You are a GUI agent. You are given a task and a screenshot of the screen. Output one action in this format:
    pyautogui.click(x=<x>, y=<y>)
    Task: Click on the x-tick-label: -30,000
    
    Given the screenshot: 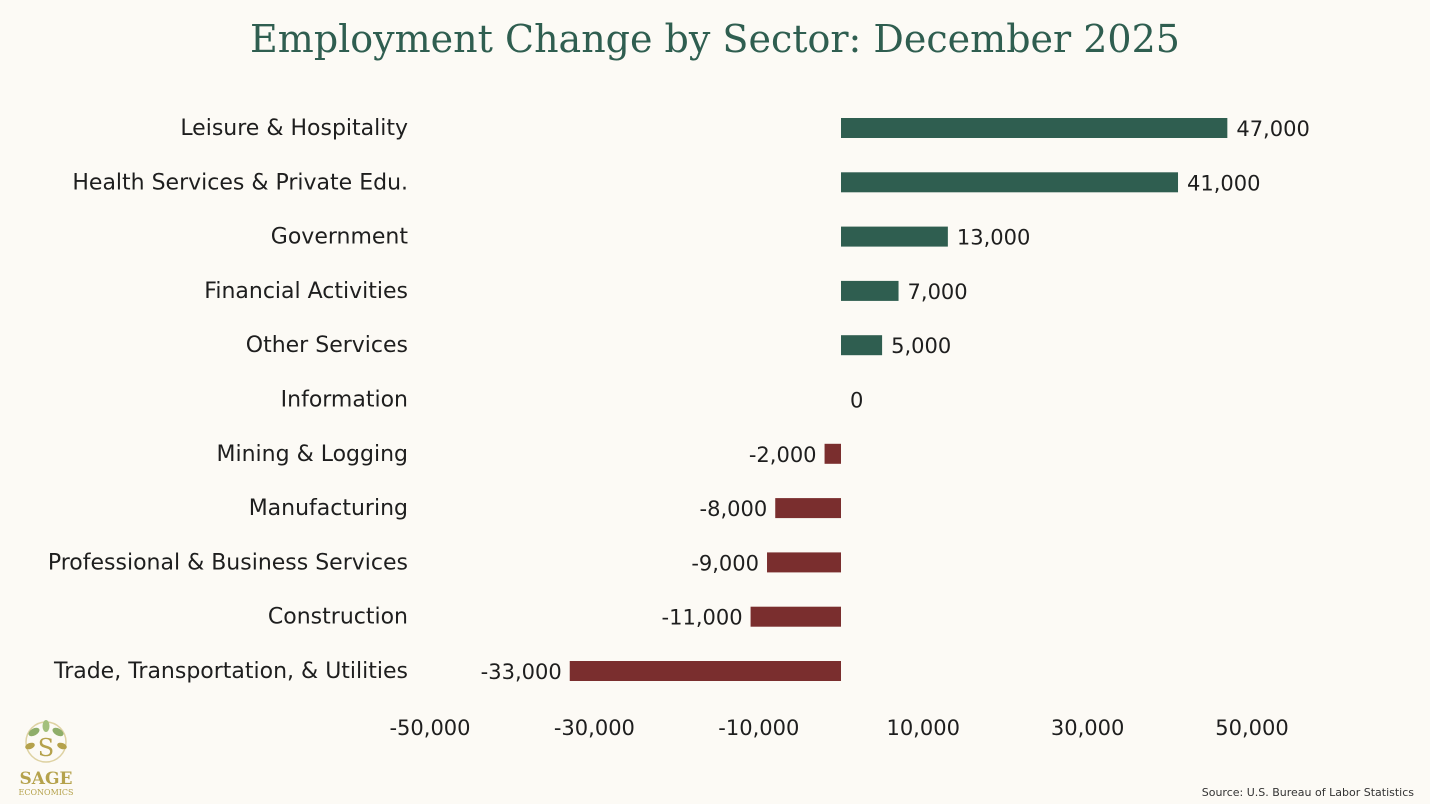 What is the action you would take?
    pyautogui.click(x=594, y=728)
    